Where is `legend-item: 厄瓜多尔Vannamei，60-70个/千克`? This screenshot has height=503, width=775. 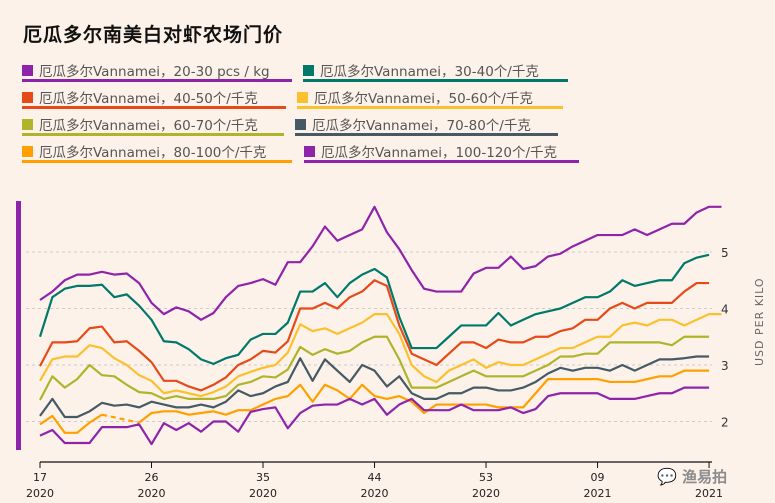 legend-item: 厄瓜多尔Vannamei，60-70个/千克 is located at coordinates (153, 125).